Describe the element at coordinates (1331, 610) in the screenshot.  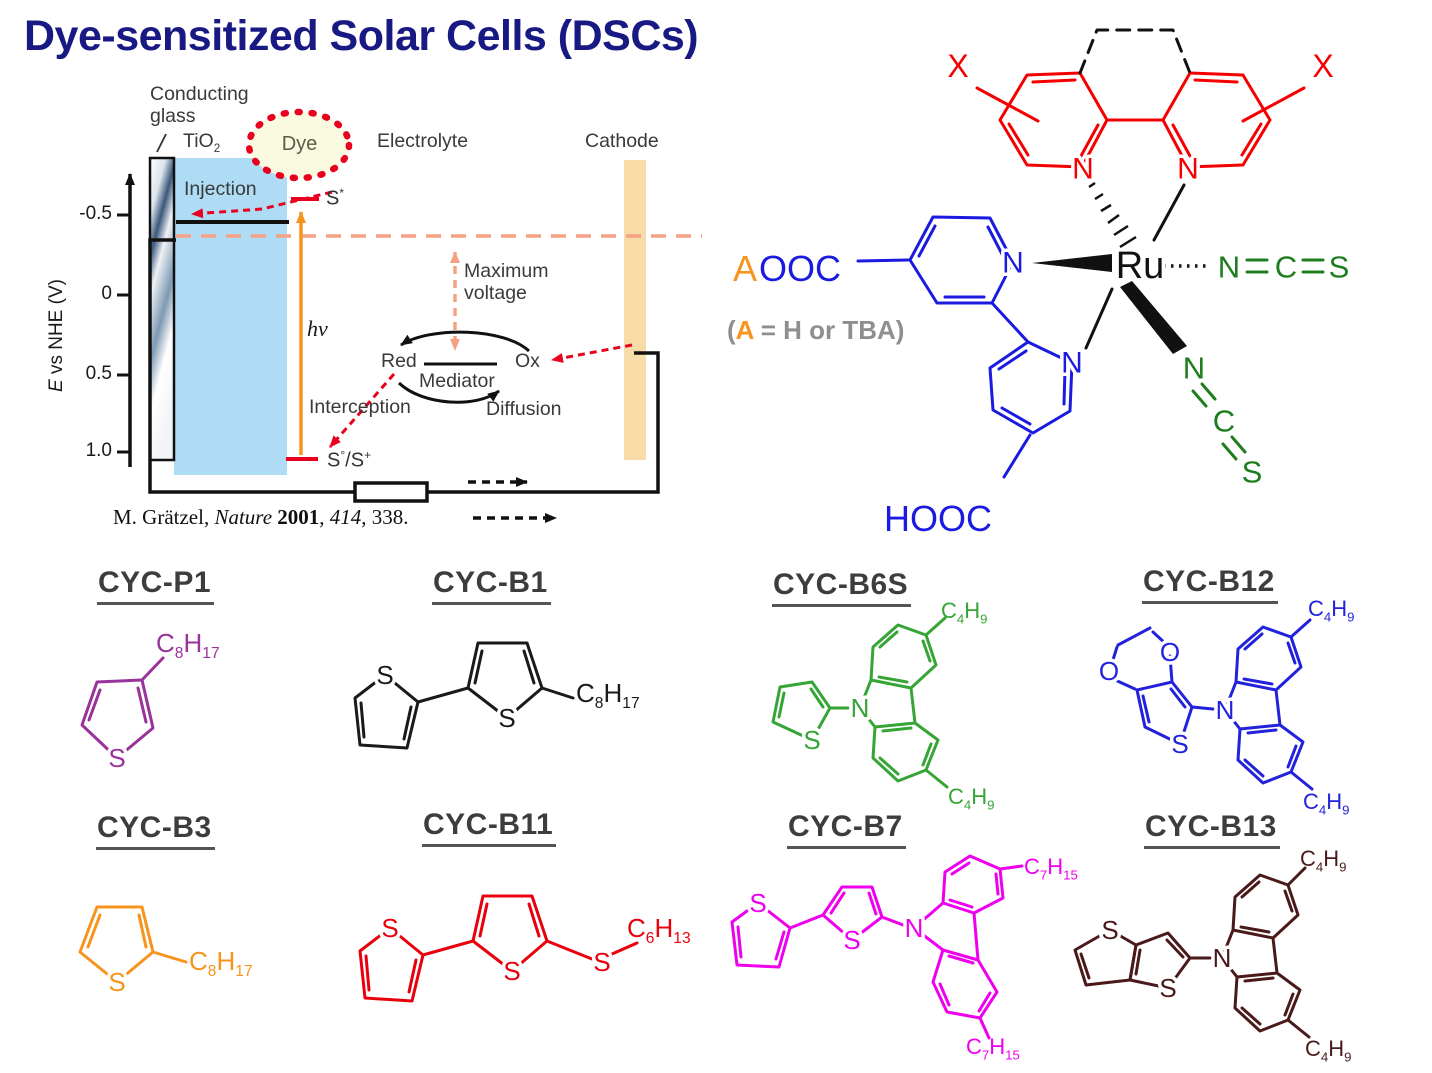
I see `alkyl-label-cyc-b12-top: C4H9` at that location.